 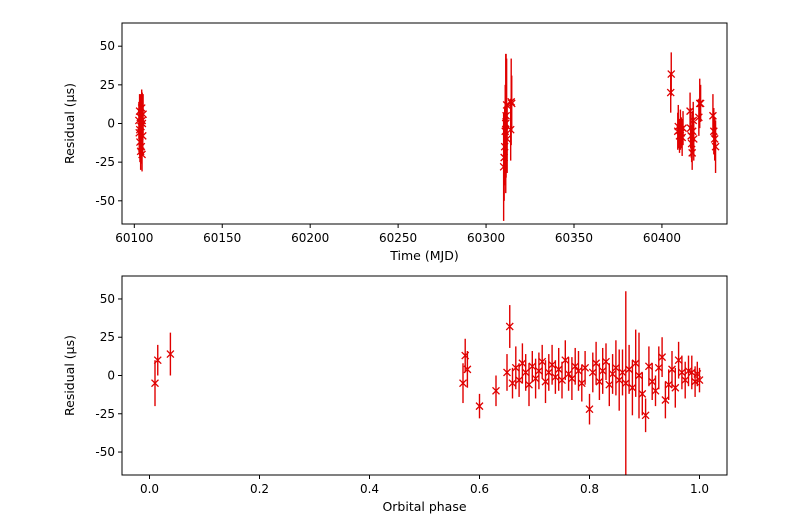 What do you see at coordinates (699, 489) in the screenshot?
I see `x-tick-label: 1.0` at bounding box center [699, 489].